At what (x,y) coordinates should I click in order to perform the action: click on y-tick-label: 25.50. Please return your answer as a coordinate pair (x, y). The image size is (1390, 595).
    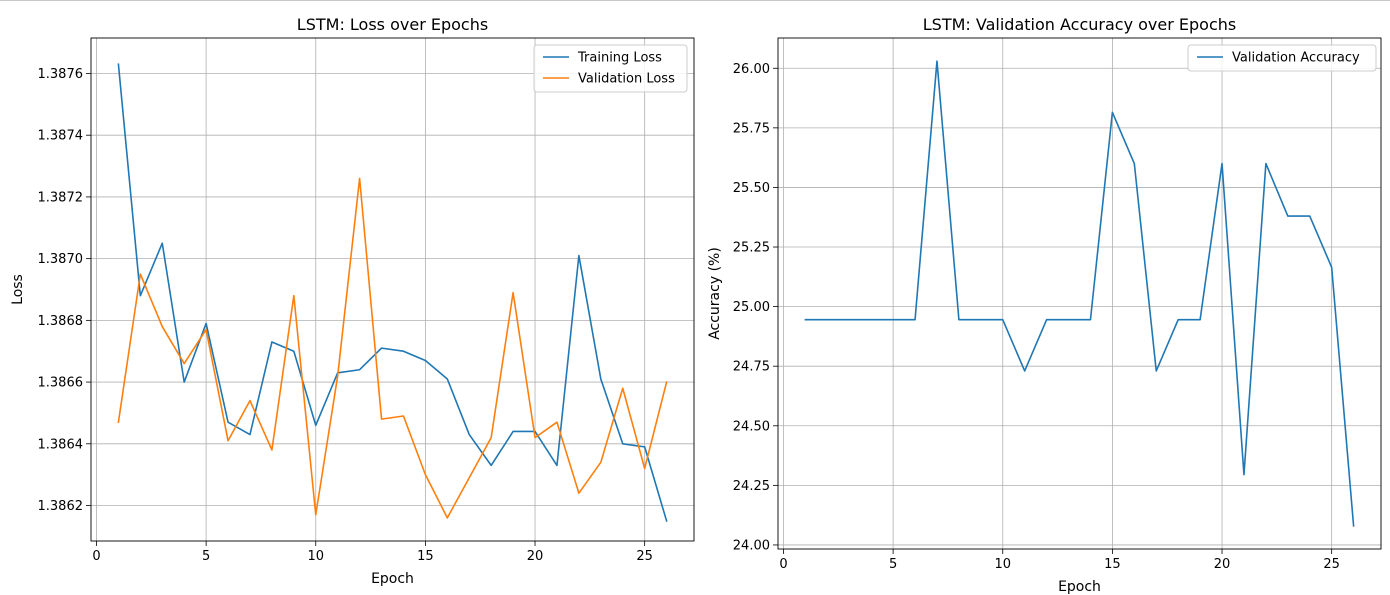
    Looking at the image, I should click on (751, 188).